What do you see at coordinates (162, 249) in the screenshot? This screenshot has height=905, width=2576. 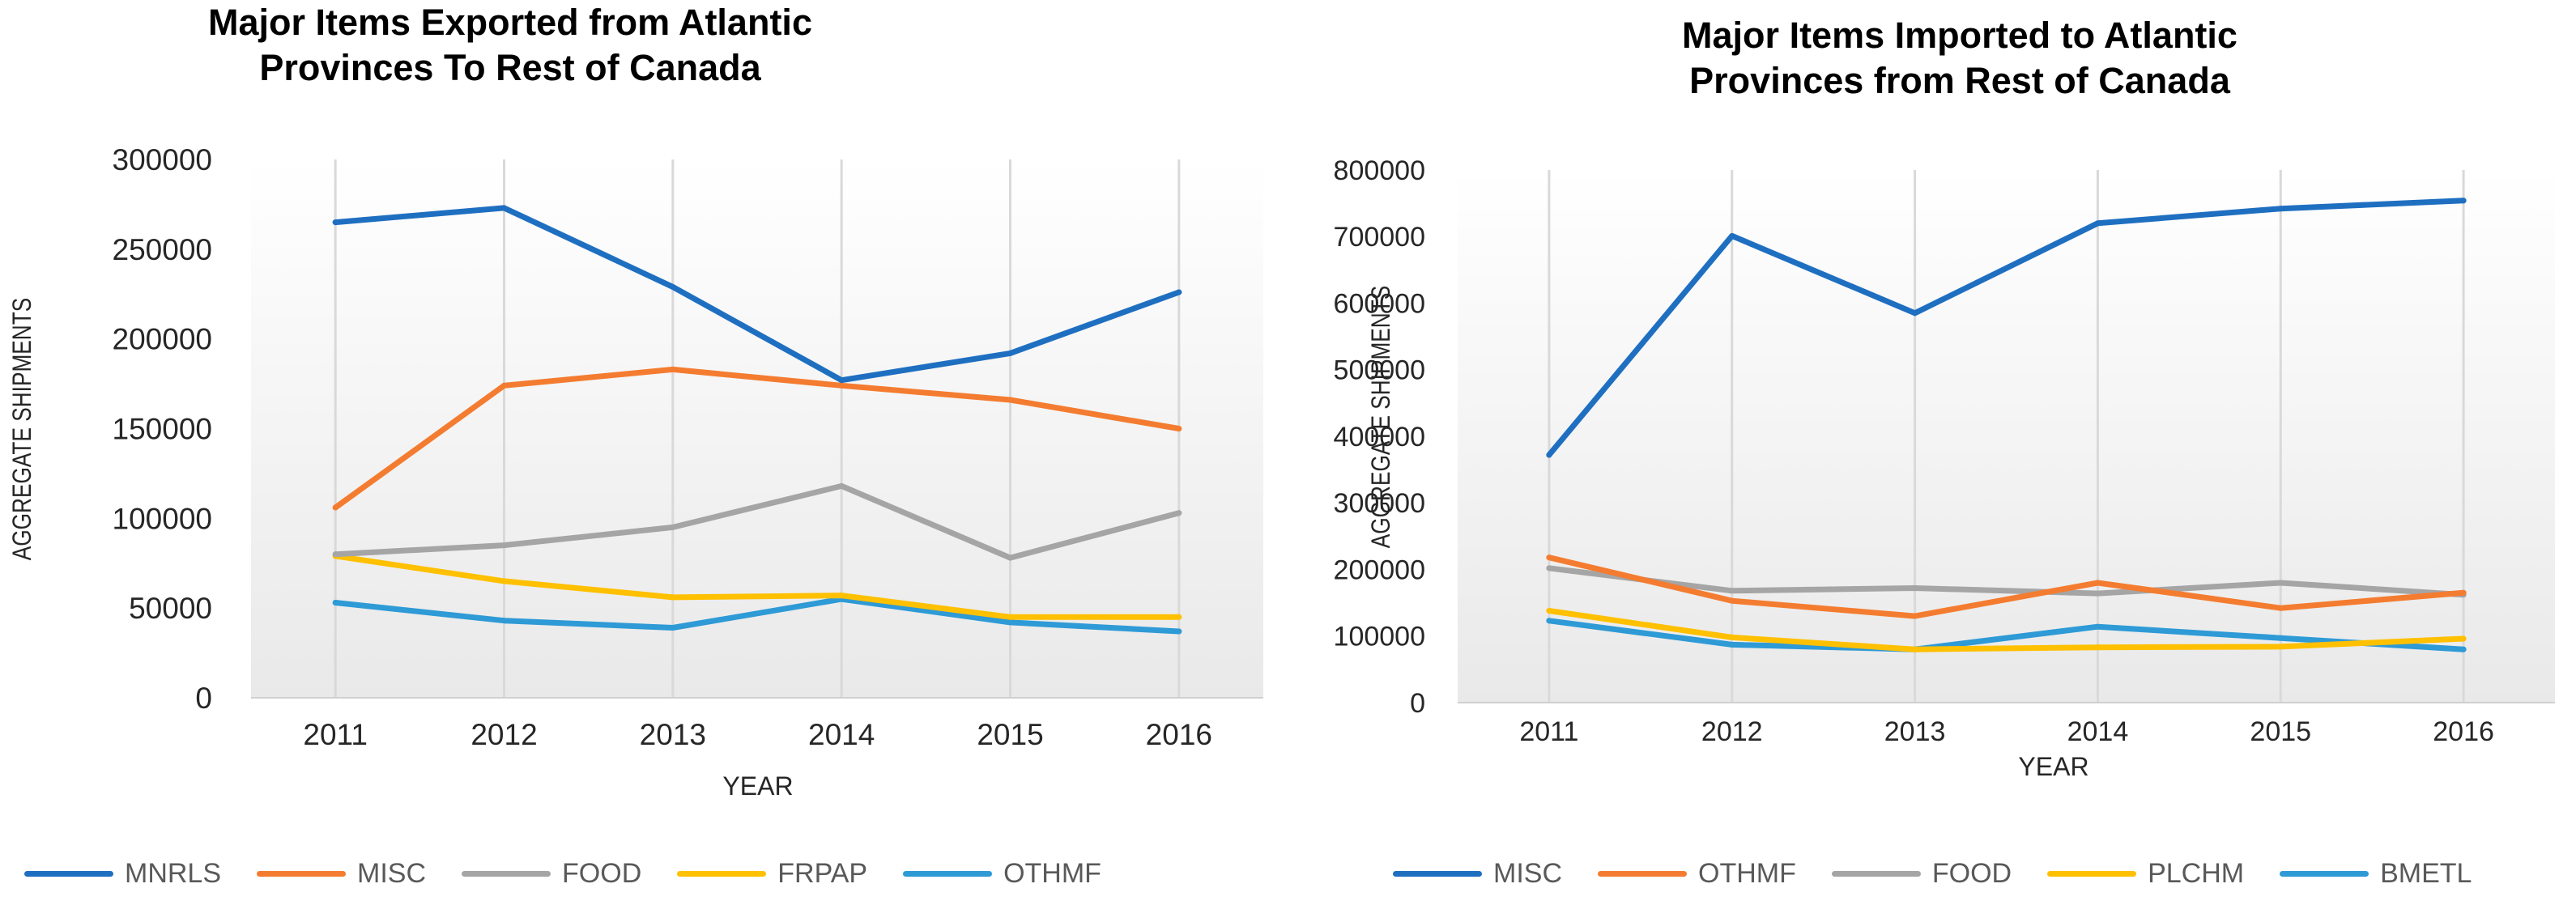 I see `y-tick-label: 250000` at bounding box center [162, 249].